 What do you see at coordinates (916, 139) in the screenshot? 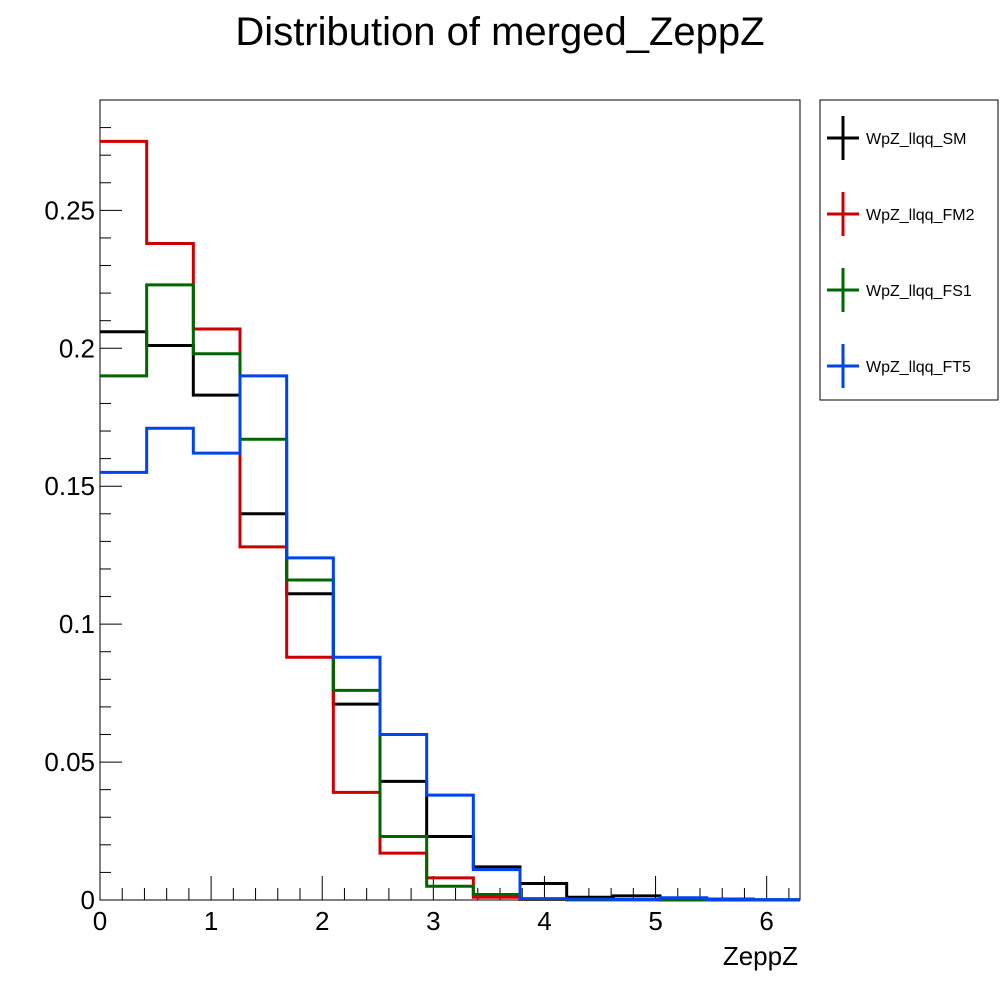
I see `legend-label: WpZ_llqq_SM` at bounding box center [916, 139].